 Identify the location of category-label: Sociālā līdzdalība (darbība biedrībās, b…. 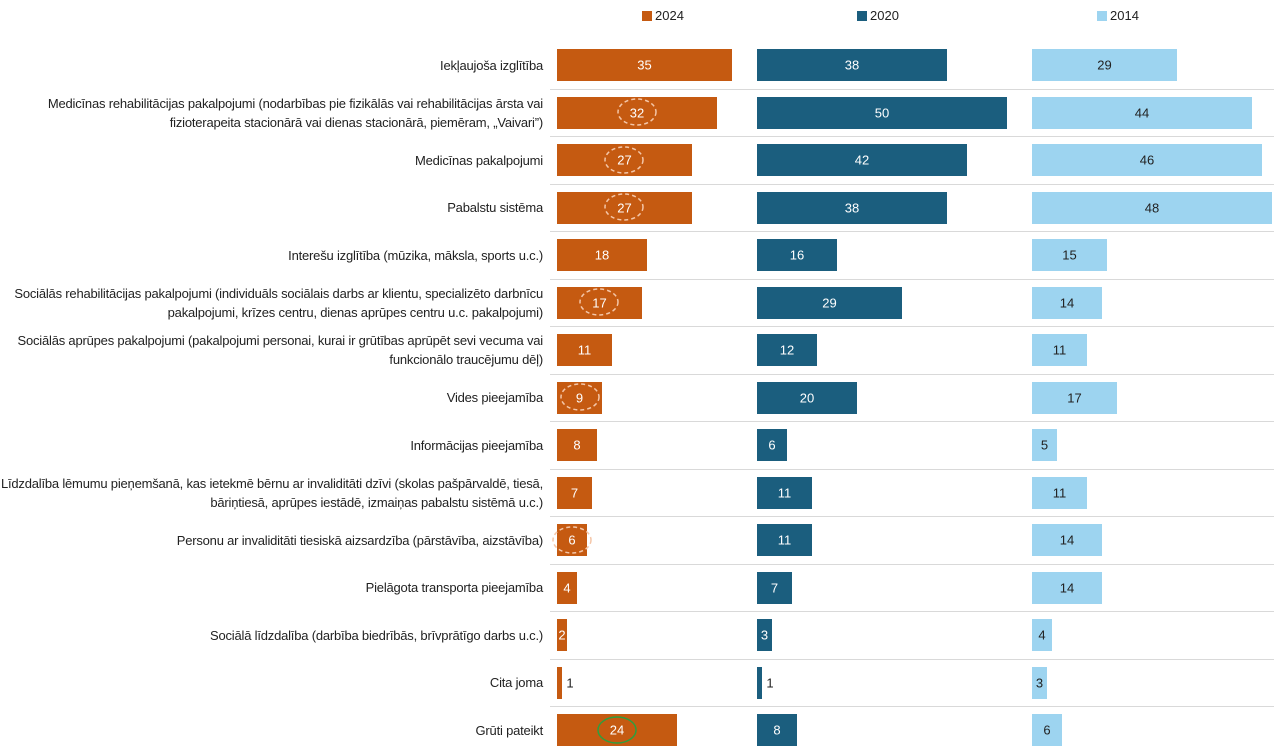
(376, 635).